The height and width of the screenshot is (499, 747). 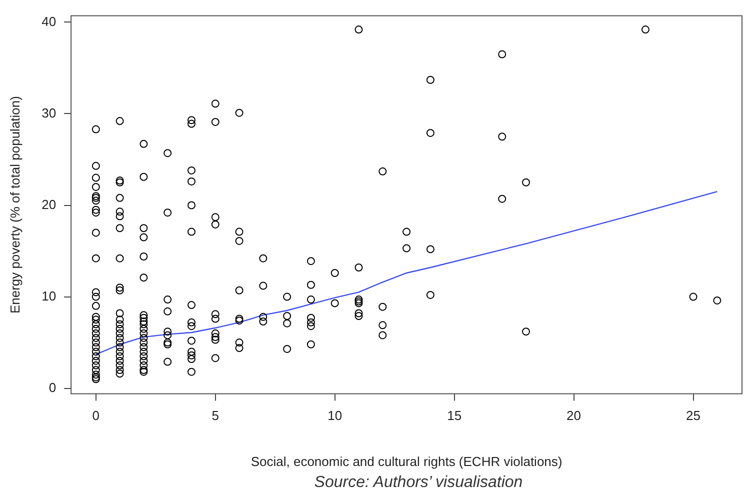 I want to click on y-tick-label: 20, so click(x=49, y=204).